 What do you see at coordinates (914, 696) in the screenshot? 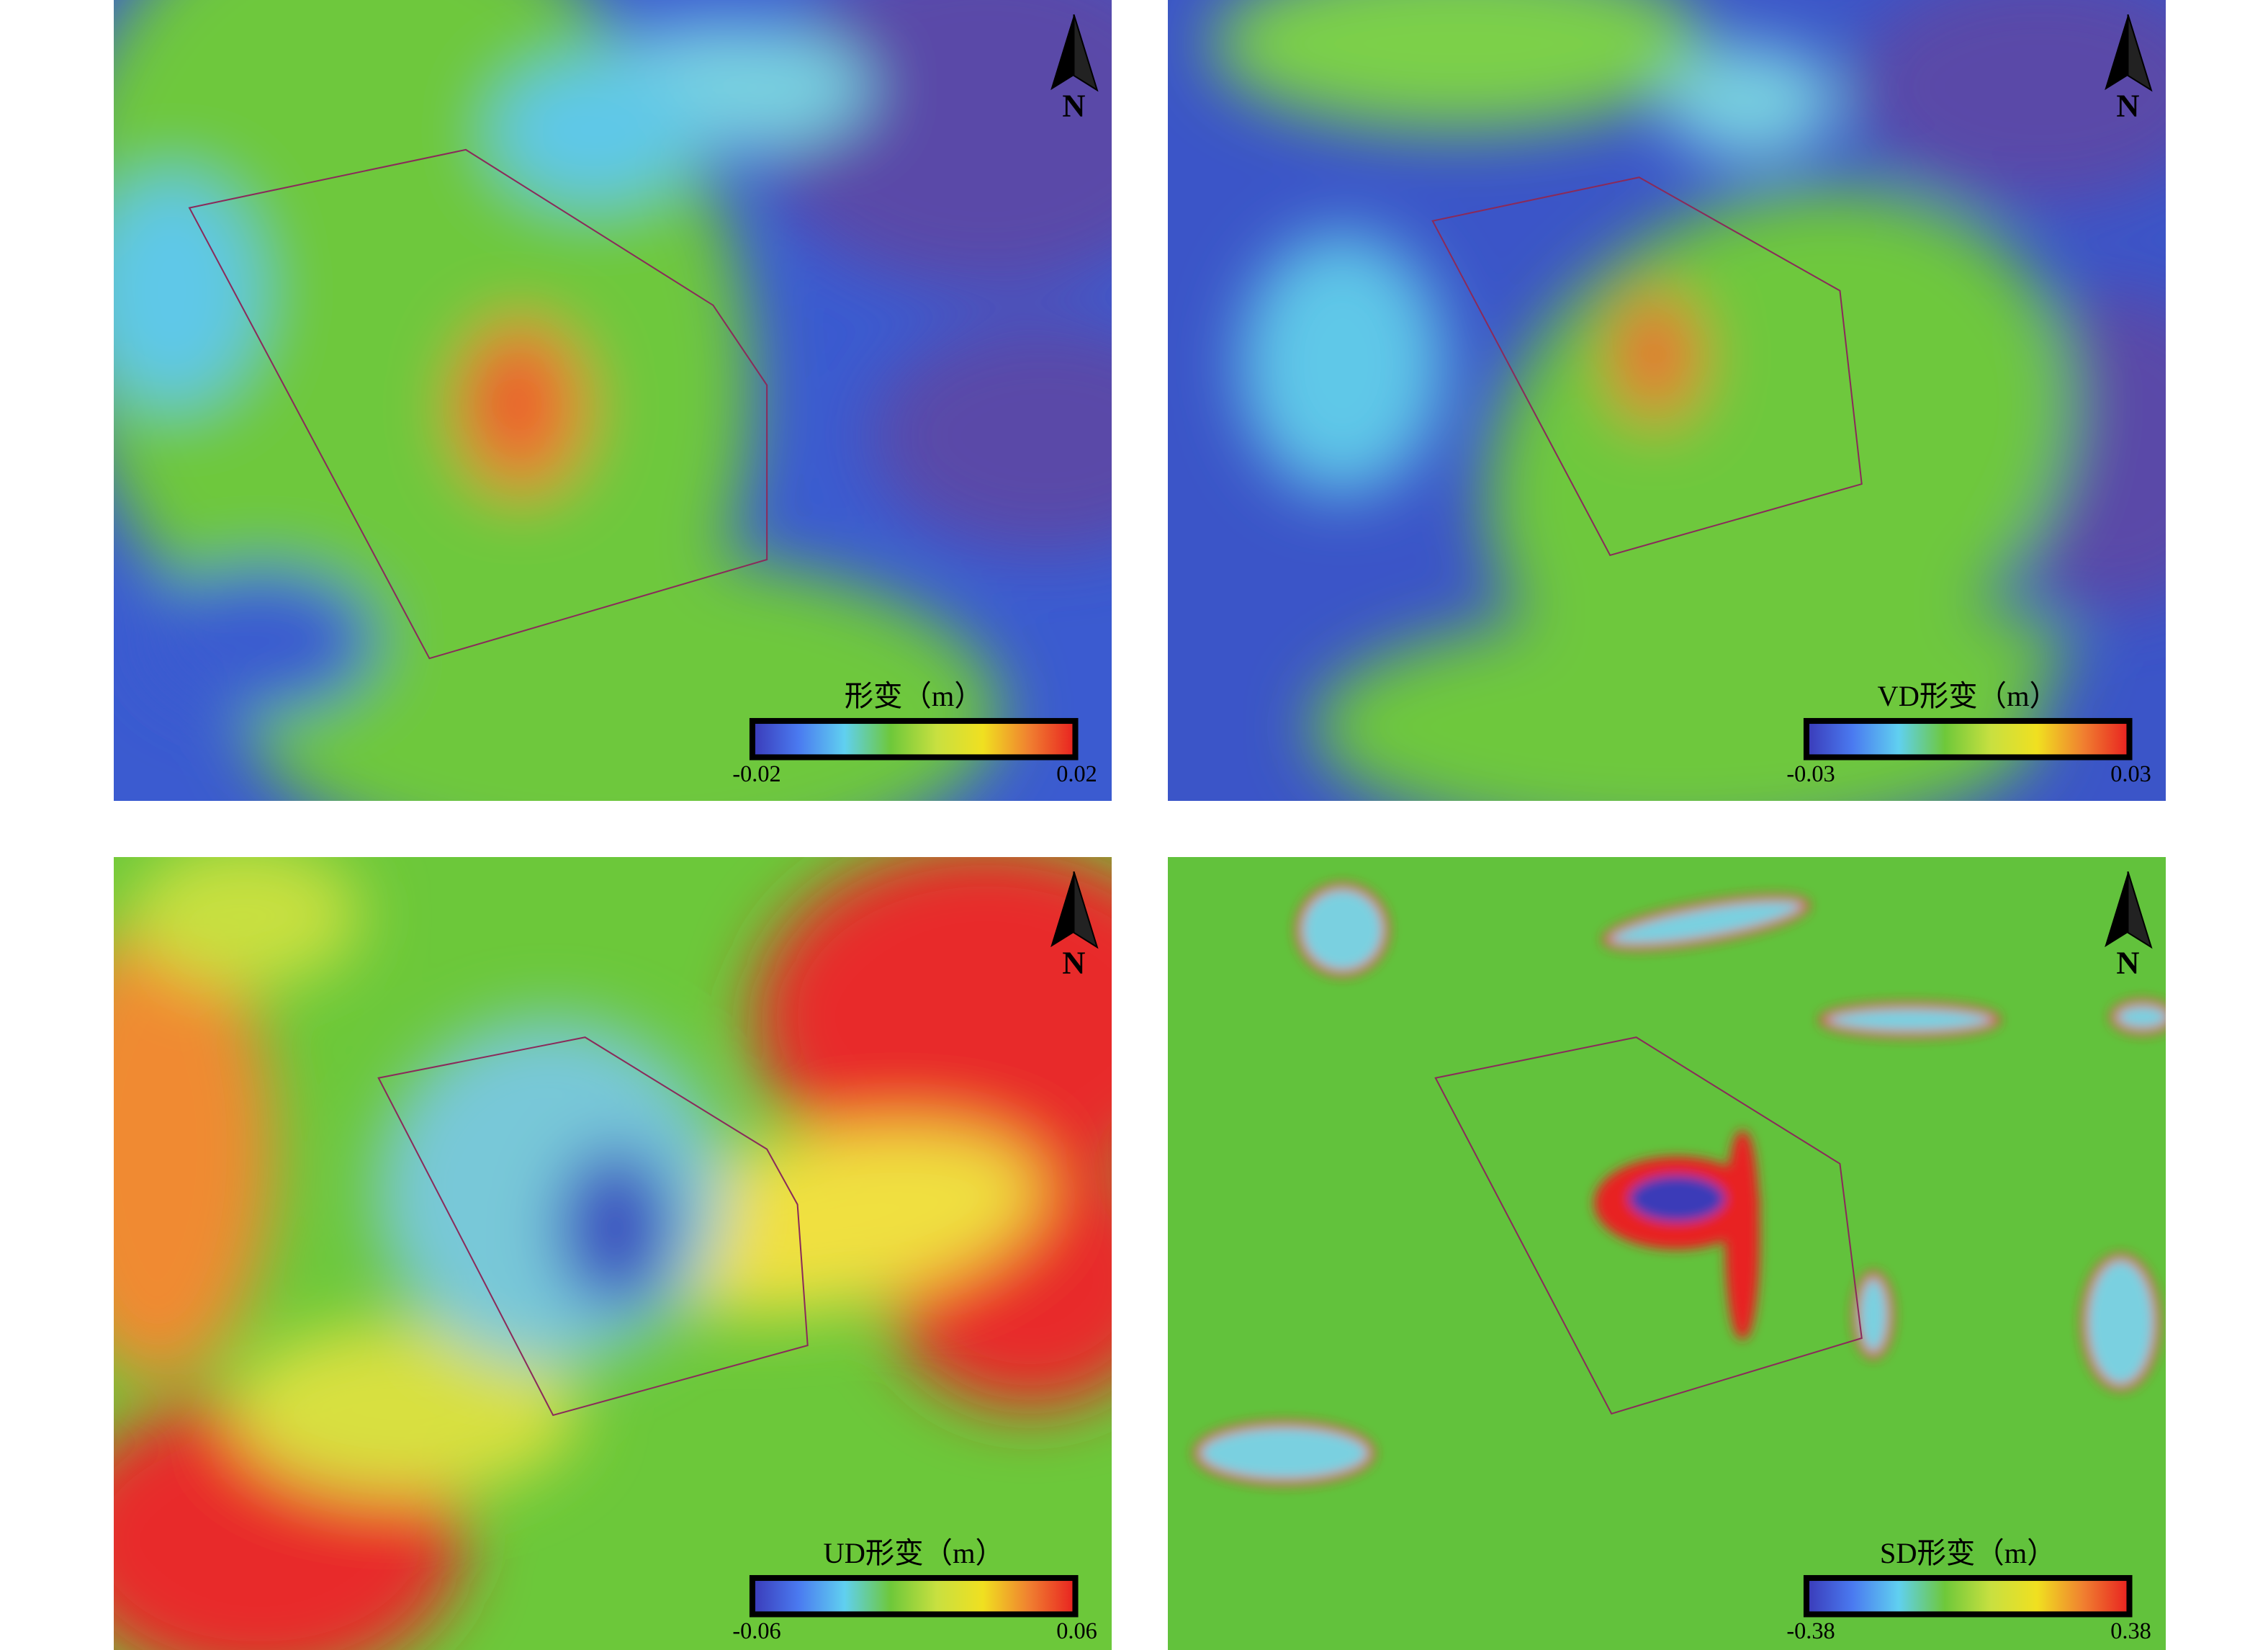
I see `legend-title: 形变（m）` at bounding box center [914, 696].